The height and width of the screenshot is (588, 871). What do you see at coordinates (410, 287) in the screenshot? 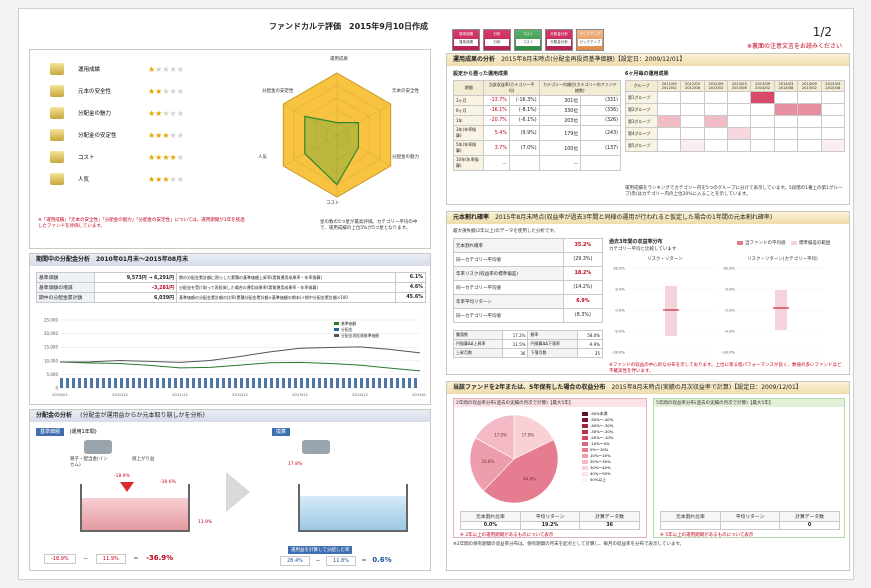
I see `div-pct: 4.6%` at bounding box center [410, 287].